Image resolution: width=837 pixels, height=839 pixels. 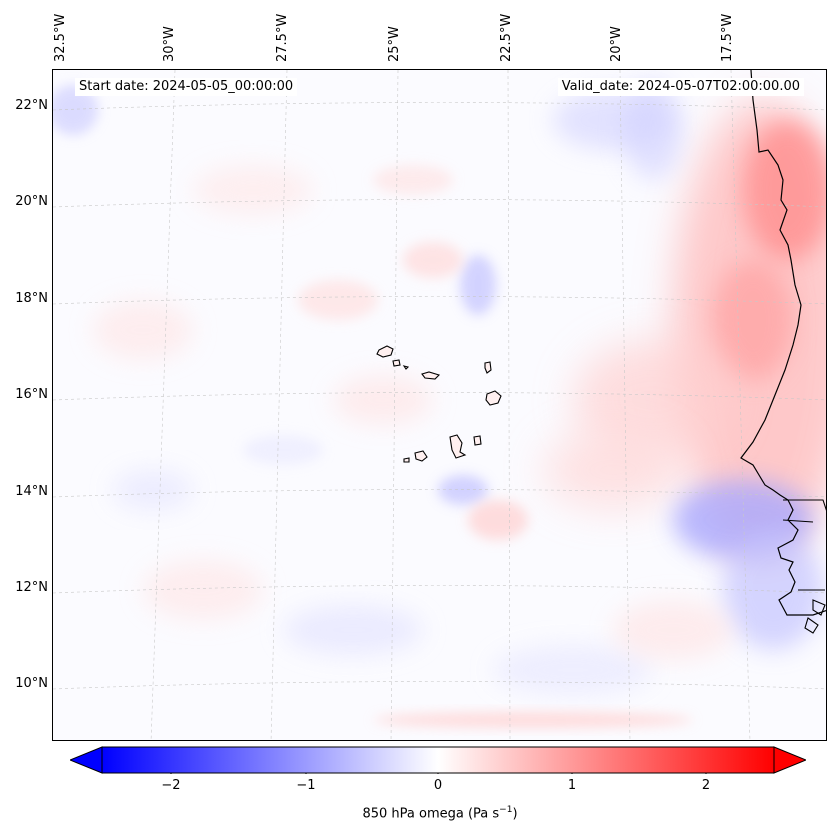 I want to click on island-fogo, so click(x=421, y=456).